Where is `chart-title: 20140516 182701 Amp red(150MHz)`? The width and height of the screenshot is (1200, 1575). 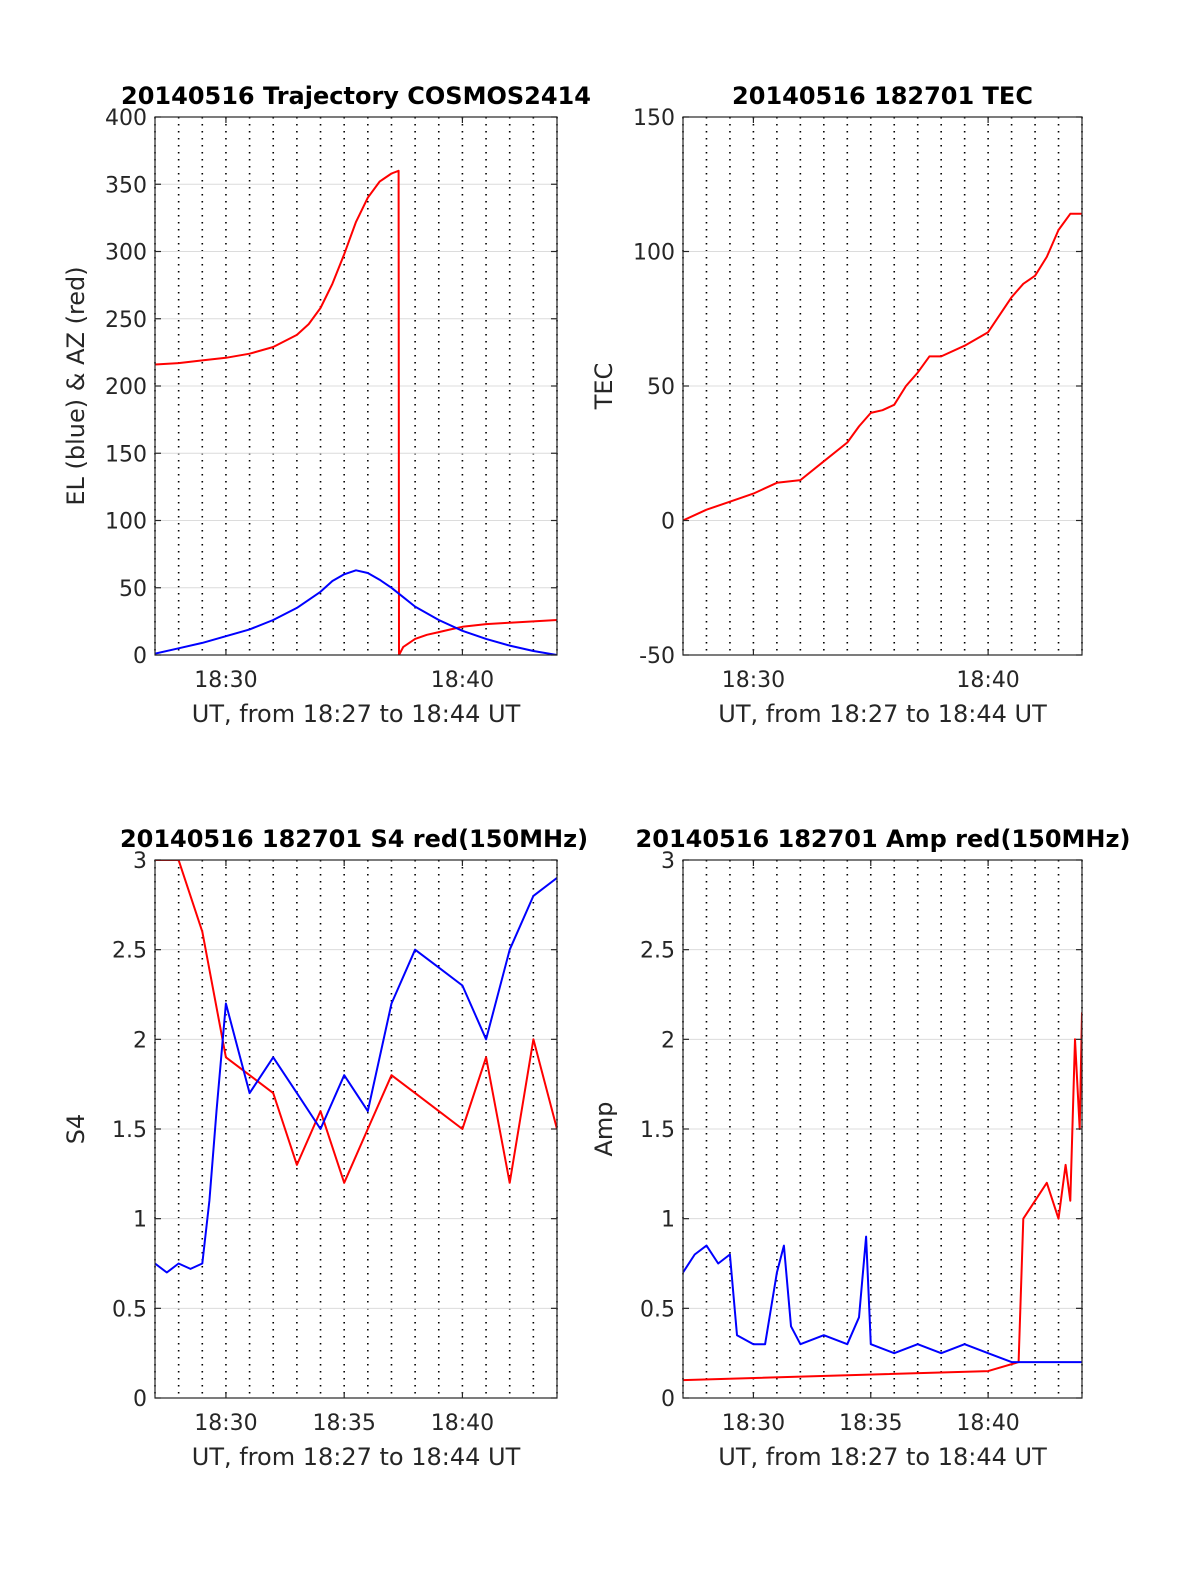
chart-title: 20140516 182701 Amp red(150MHz) is located at coordinates (883, 839).